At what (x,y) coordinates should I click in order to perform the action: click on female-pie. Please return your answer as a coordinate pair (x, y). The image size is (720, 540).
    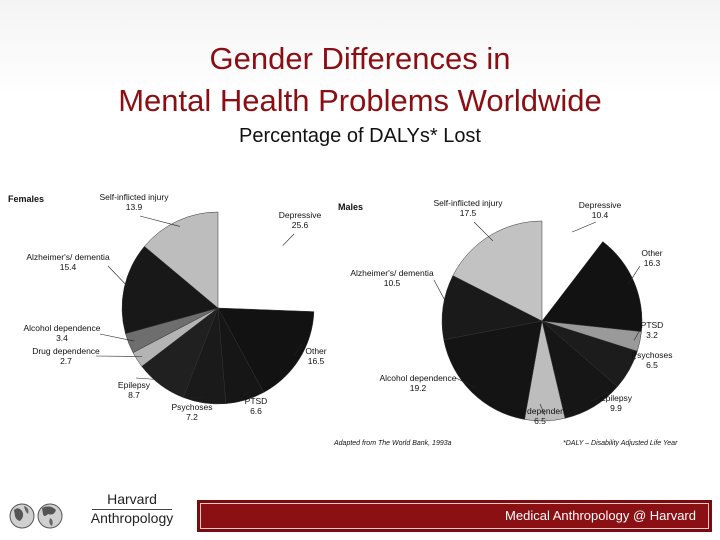
    Looking at the image, I should click on (218, 308).